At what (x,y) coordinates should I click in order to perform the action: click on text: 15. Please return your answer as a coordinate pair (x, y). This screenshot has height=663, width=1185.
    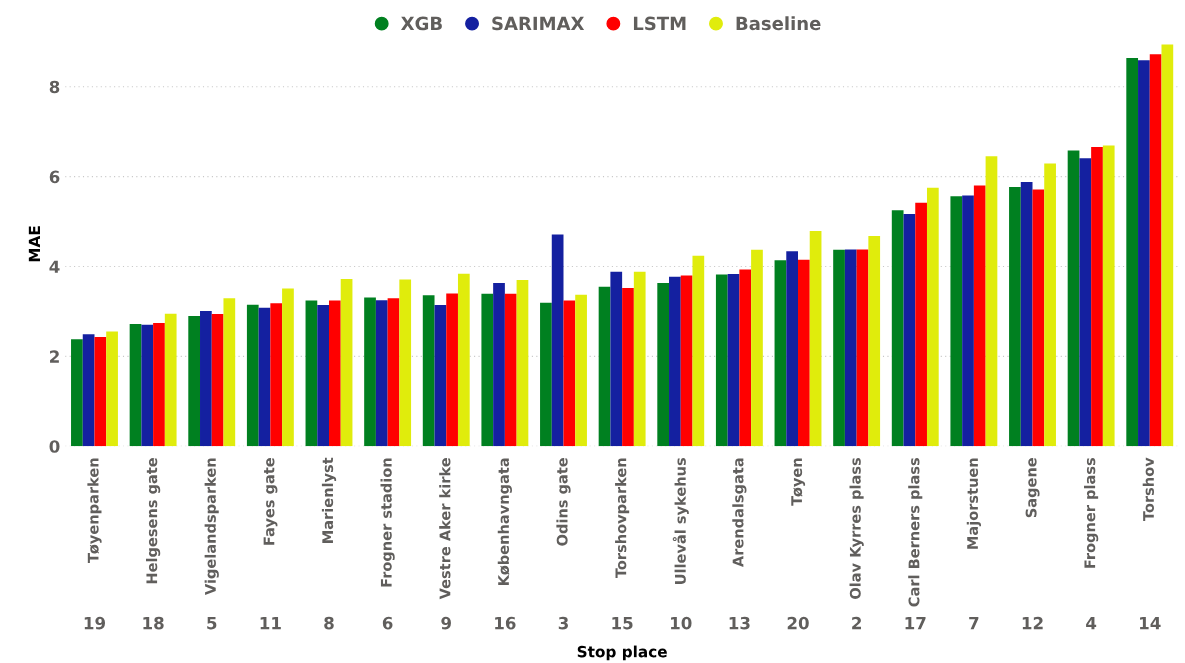
    Looking at the image, I should click on (622, 623).